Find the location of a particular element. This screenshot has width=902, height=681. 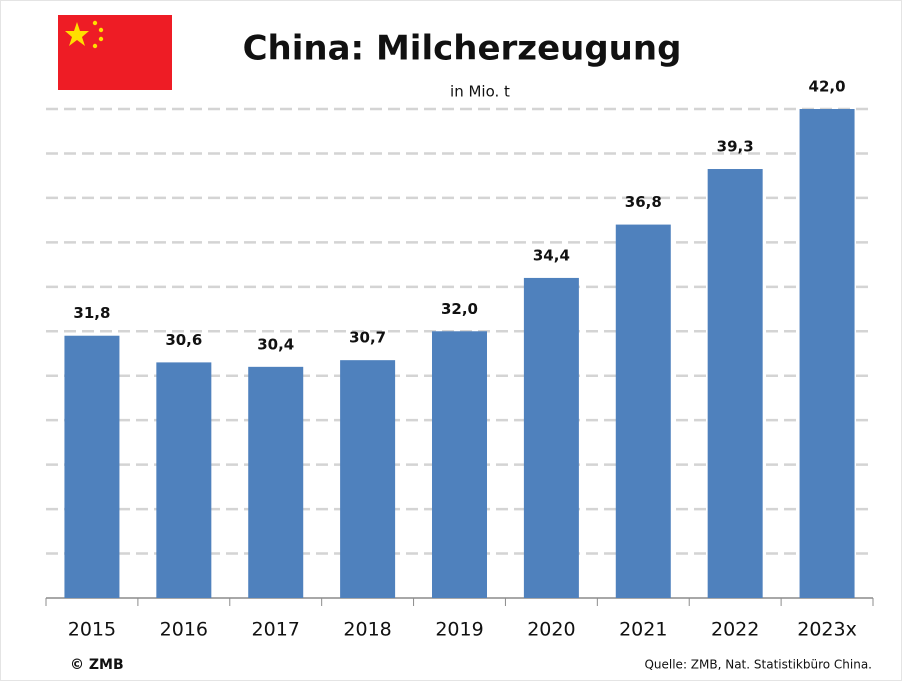

value-label: 30,4 is located at coordinates (275, 344).